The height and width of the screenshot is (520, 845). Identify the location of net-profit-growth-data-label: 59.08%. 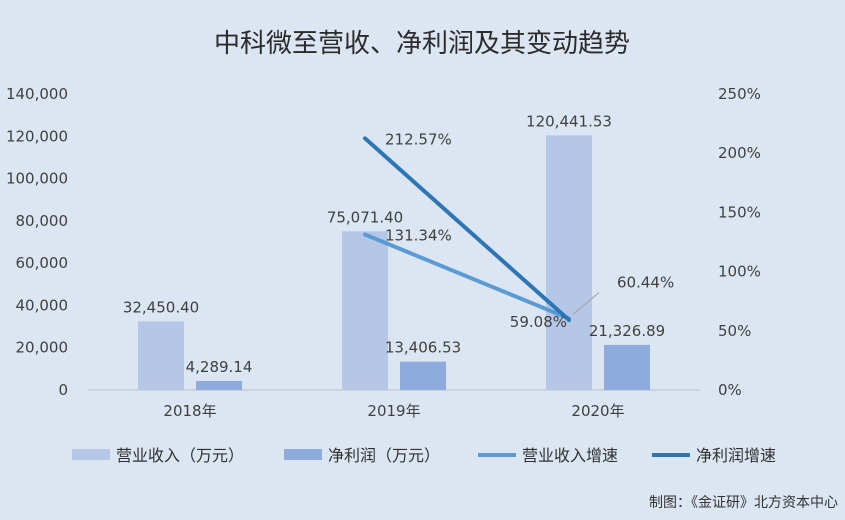
(538, 322).